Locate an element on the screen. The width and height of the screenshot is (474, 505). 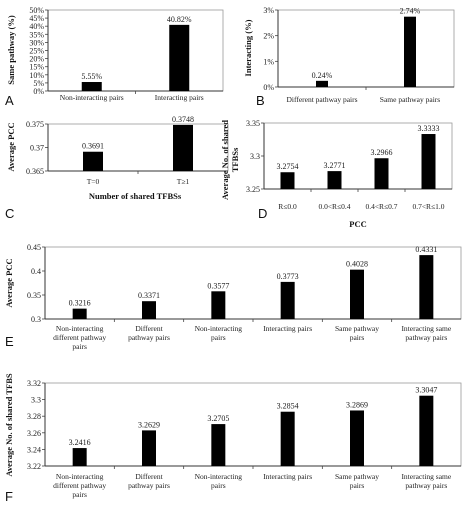
y-tick-label: 3.22 is located at coordinates (34, 466).